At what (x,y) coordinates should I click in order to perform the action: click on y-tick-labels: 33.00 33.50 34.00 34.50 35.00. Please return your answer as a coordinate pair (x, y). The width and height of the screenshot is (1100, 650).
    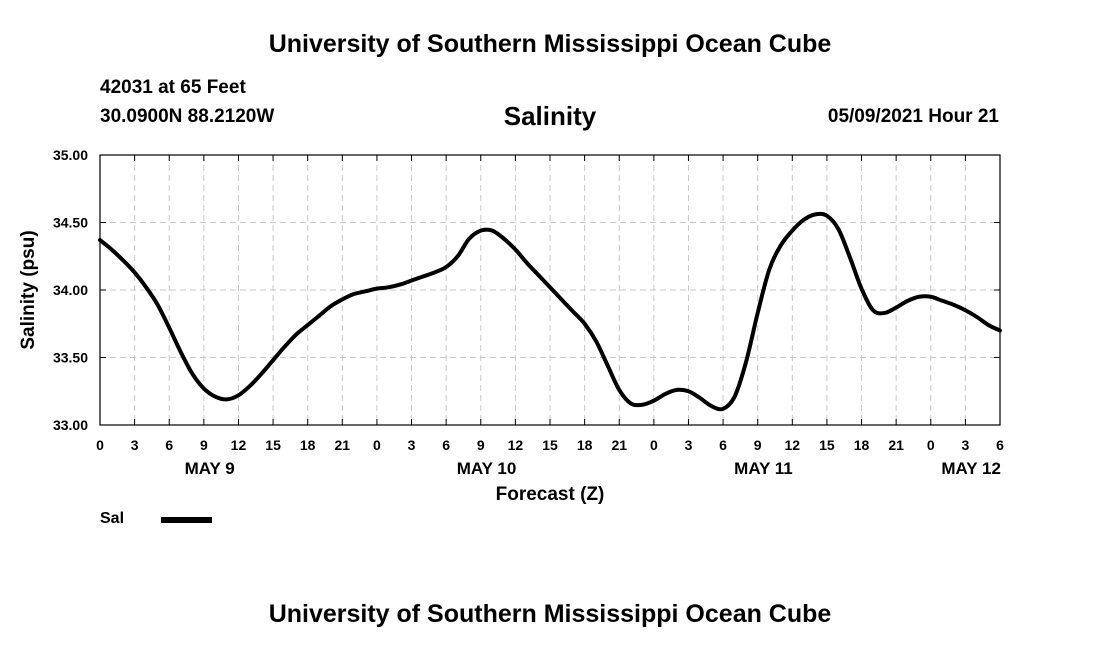
    Looking at the image, I should click on (70, 290).